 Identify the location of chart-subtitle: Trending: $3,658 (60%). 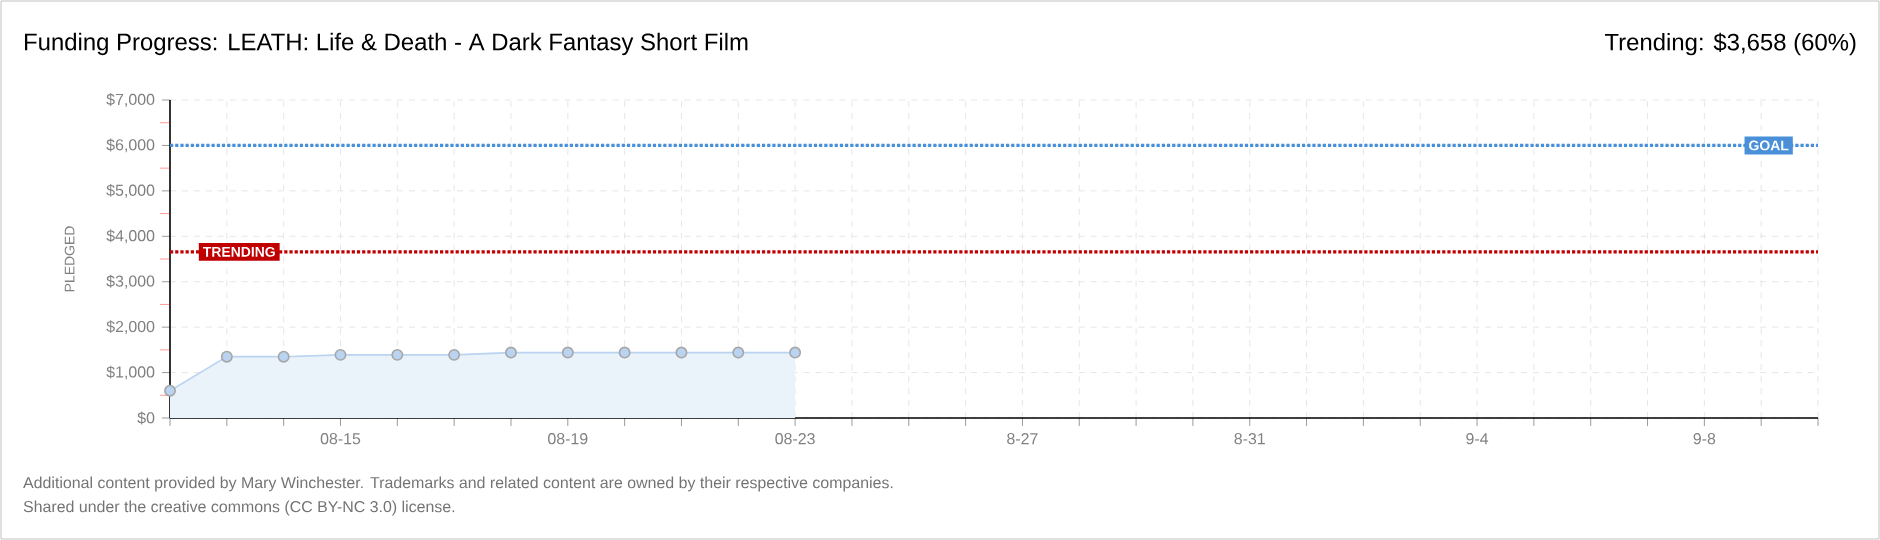
(1730, 44).